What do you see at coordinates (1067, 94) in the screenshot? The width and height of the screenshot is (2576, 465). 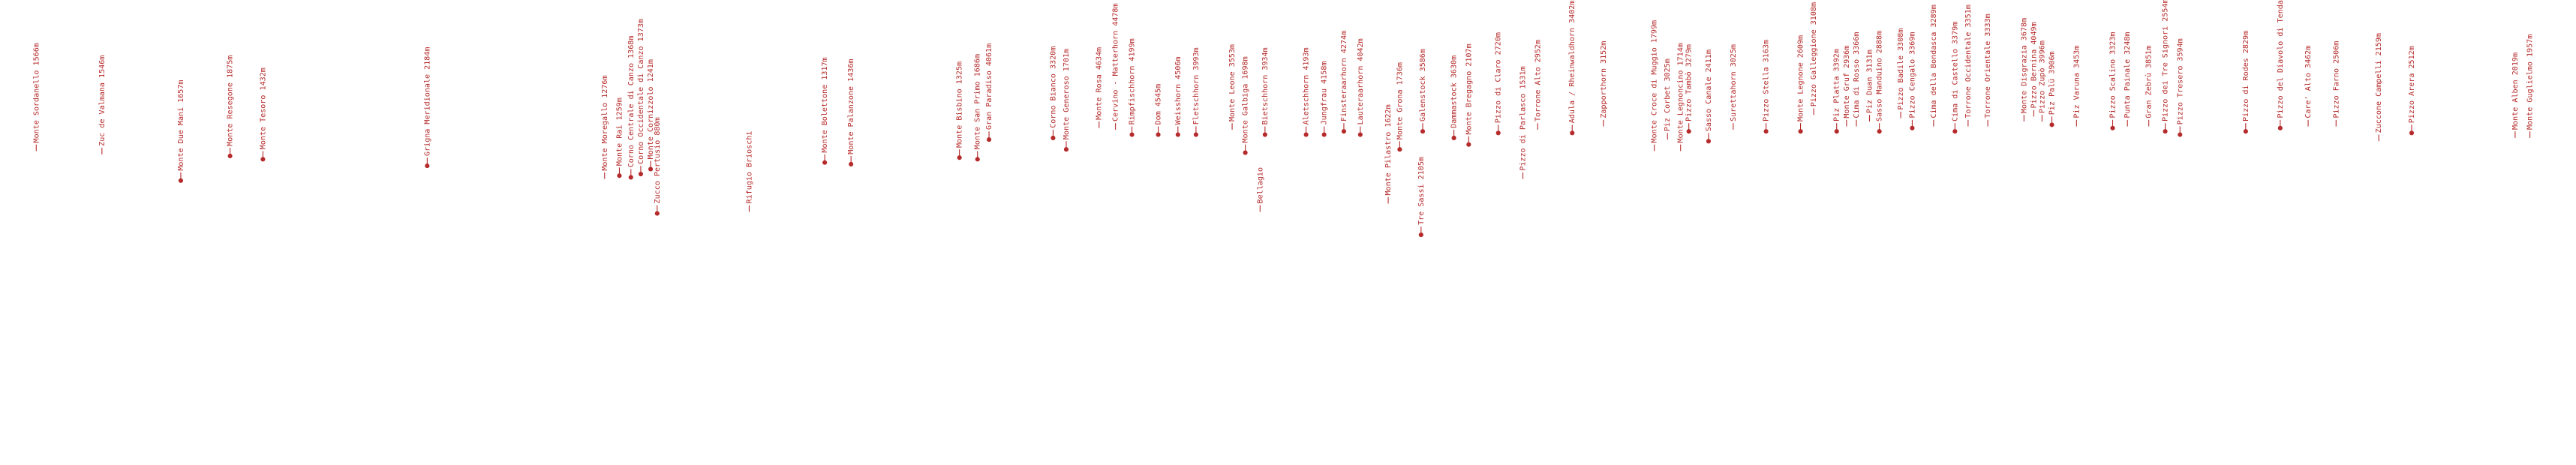 I see `peak-label: Monte Generoso 1701m` at bounding box center [1067, 94].